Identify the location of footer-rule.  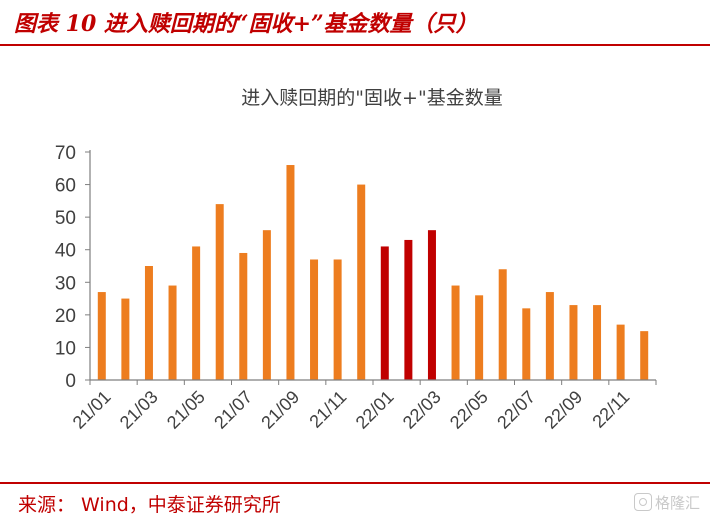
(355, 483).